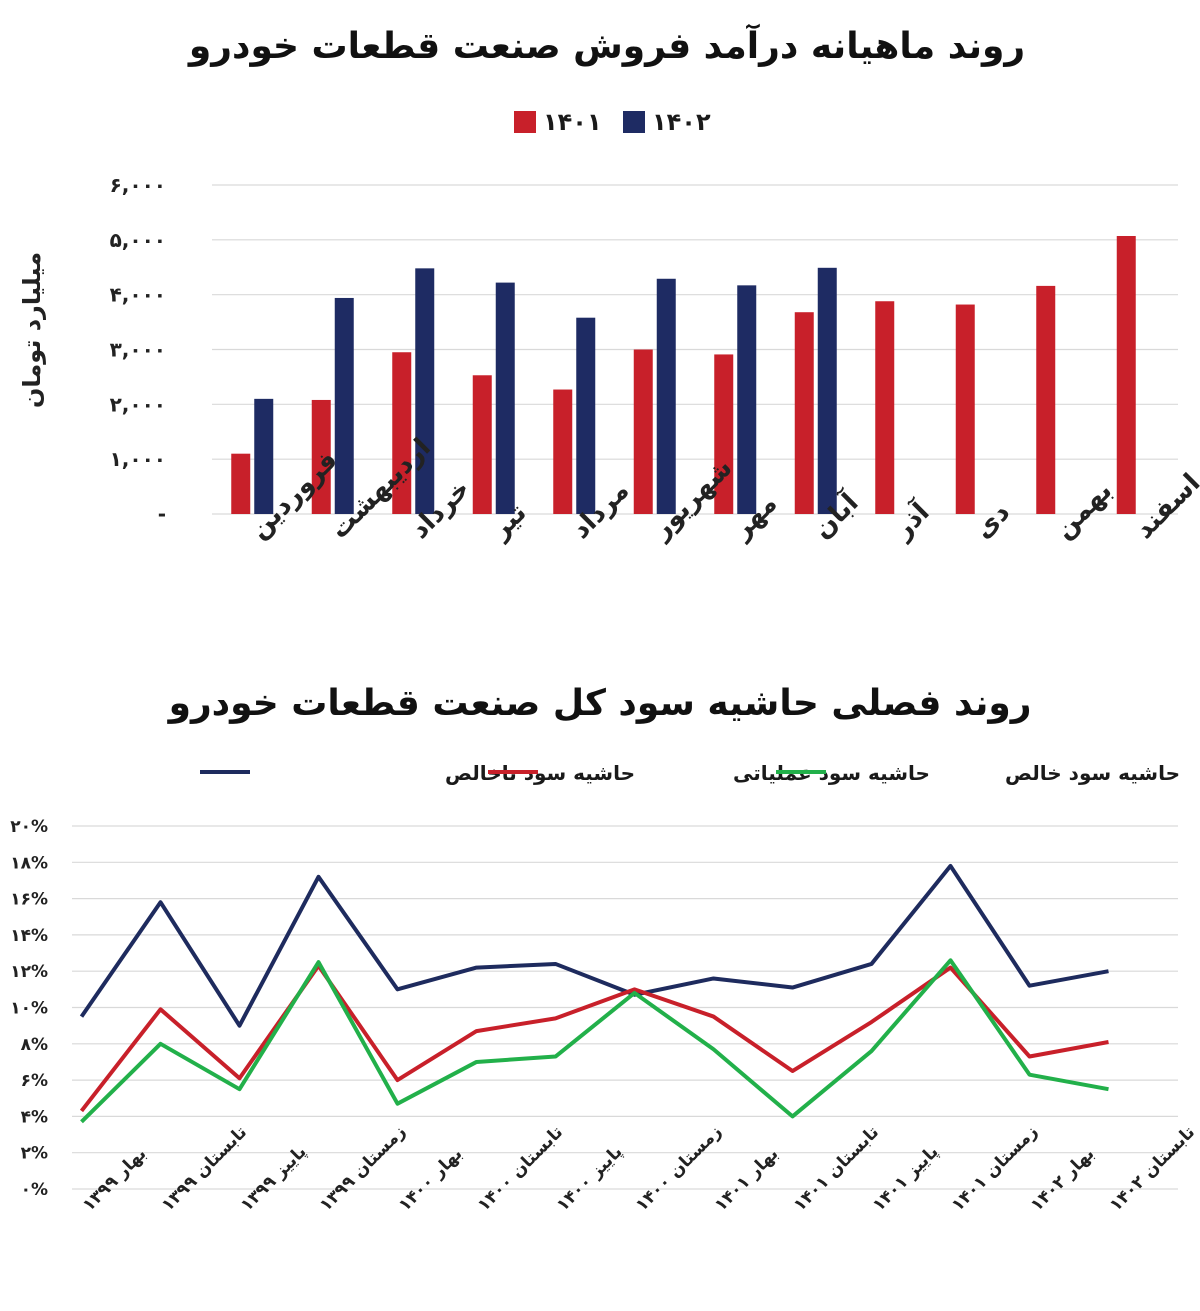 The width and height of the screenshot is (1200, 1311). I want to click on x-tick-label: مهر, so click(755, 518).